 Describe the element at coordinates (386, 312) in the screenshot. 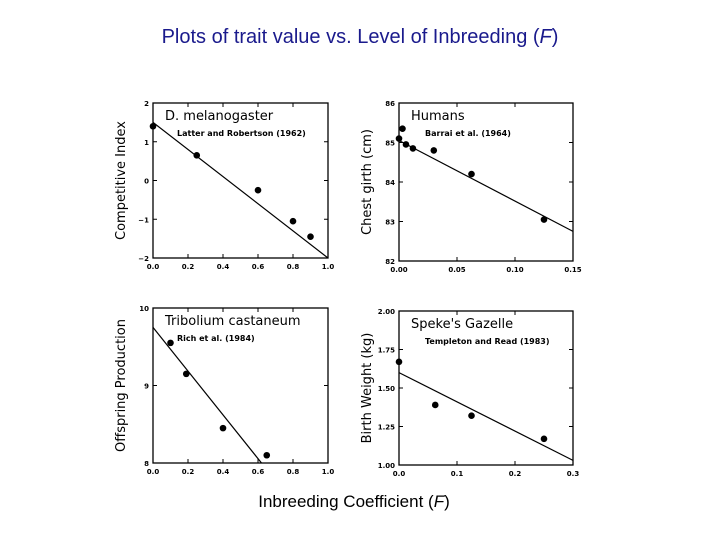

I see `y-tick-label: 2.00` at that location.